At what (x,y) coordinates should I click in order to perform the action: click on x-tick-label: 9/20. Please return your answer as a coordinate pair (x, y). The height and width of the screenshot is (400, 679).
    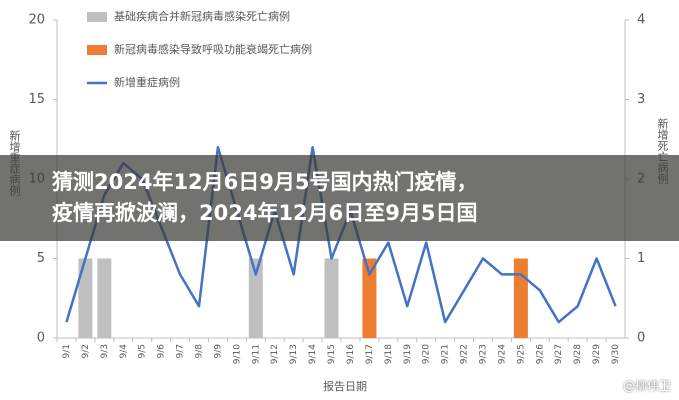
    Looking at the image, I should click on (427, 354).